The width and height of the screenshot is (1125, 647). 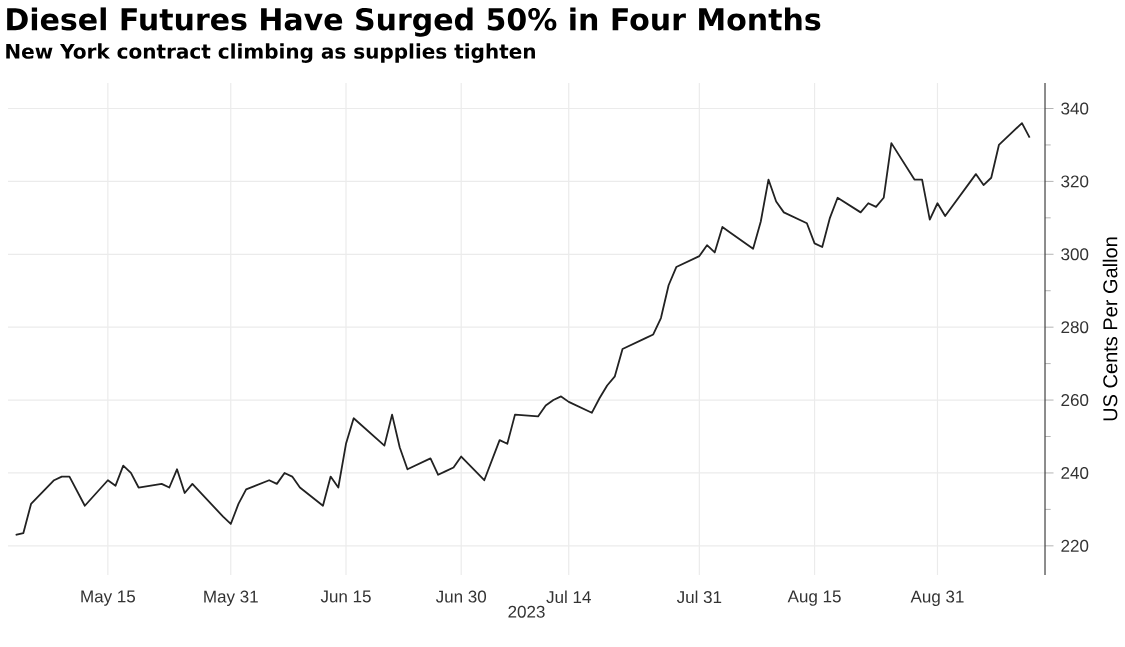 I want to click on y-tick-label: 260, so click(x=1075, y=400).